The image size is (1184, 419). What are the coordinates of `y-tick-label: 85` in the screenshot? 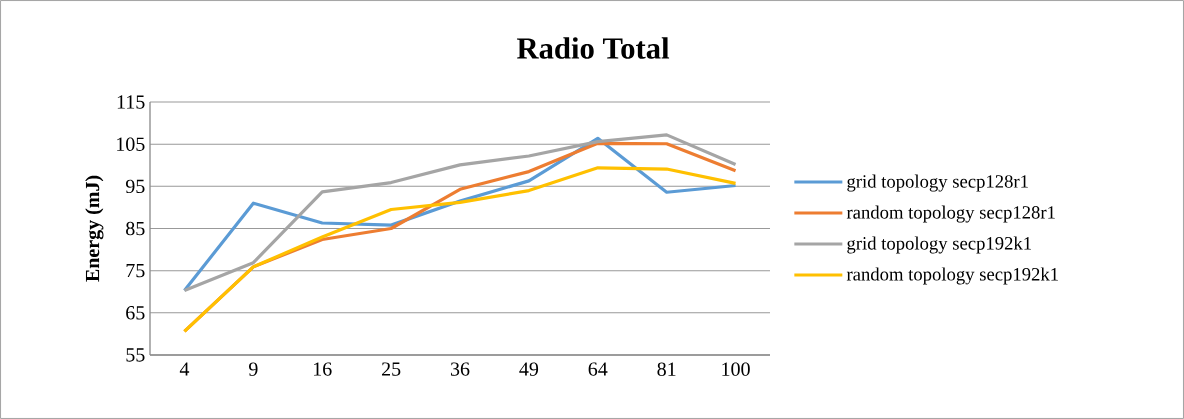 It's located at (135, 228).